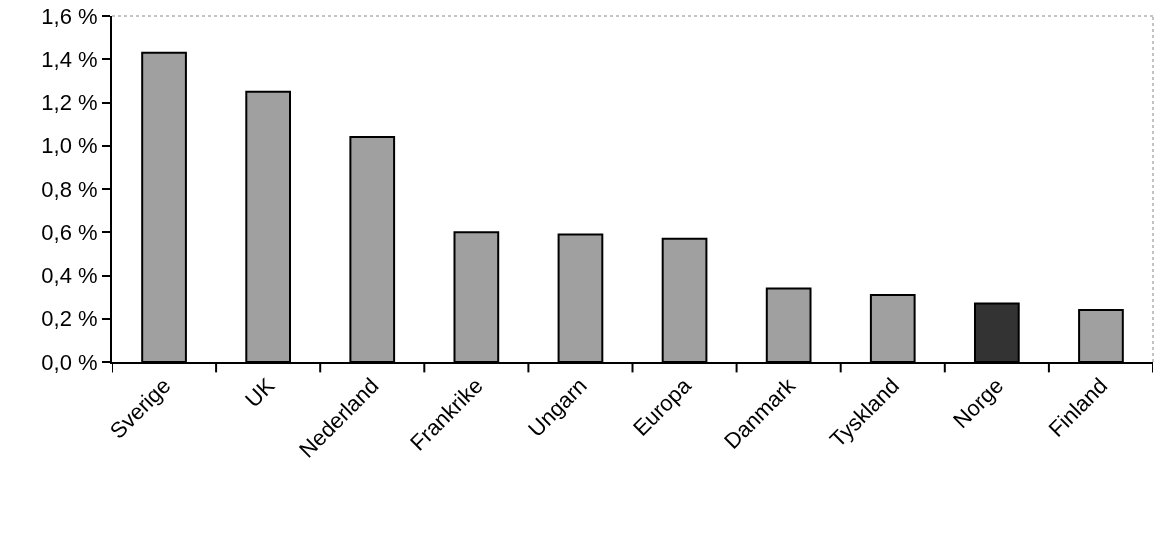 This screenshot has height=545, width=1157. I want to click on y-tick-label: 1,2 %, so click(69, 103).